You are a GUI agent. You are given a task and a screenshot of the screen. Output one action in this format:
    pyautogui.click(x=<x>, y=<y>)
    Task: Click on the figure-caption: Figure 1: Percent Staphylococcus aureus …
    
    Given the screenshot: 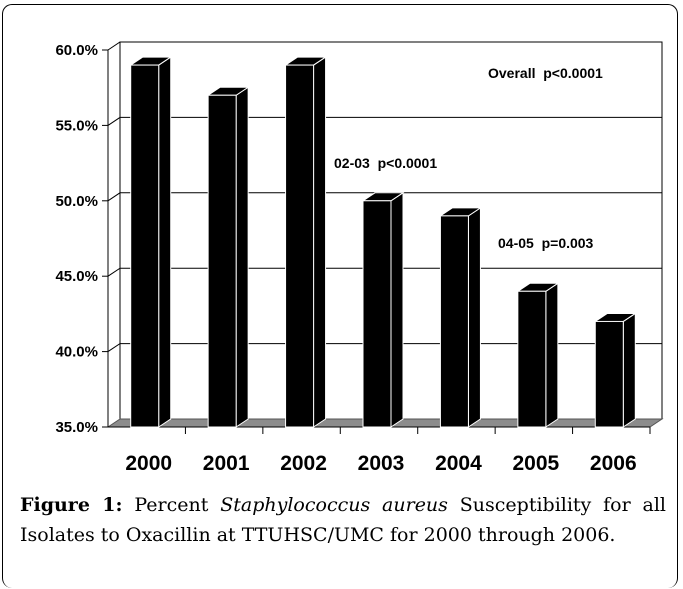 What is the action you would take?
    pyautogui.click(x=343, y=520)
    